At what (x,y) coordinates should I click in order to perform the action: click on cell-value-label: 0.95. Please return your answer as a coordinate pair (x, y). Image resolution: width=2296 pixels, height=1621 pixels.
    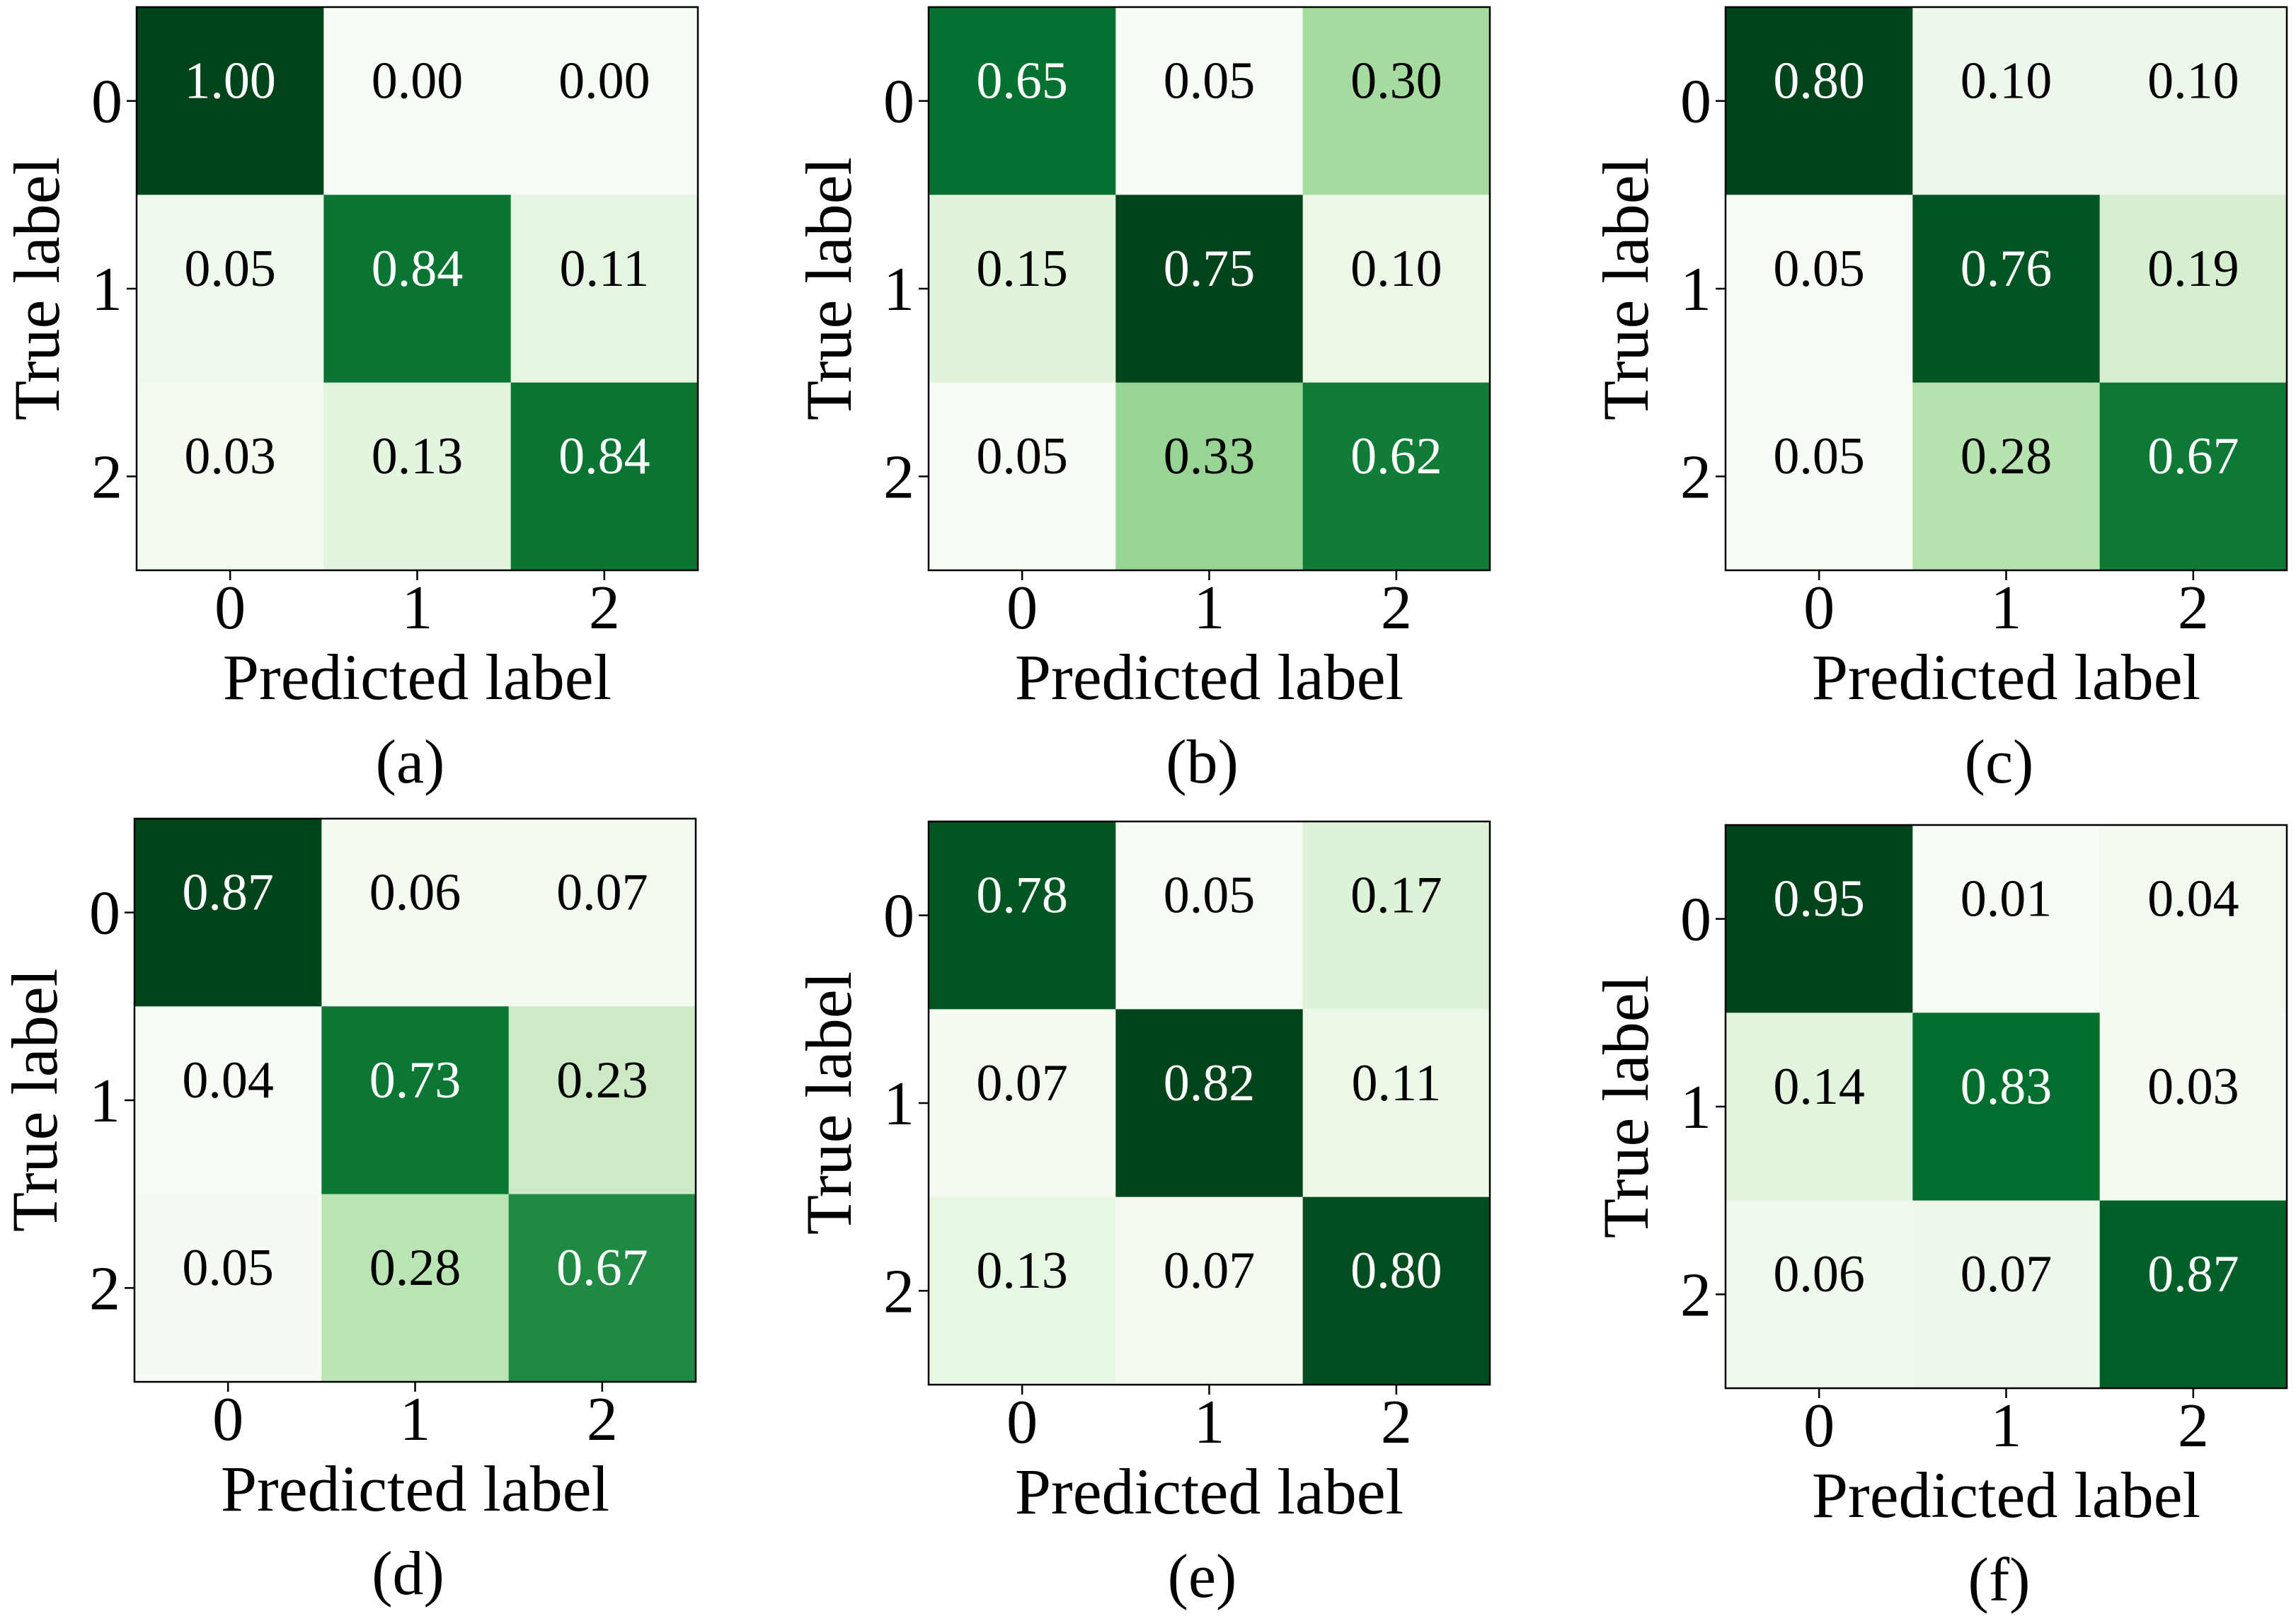
    Looking at the image, I should click on (1819, 899).